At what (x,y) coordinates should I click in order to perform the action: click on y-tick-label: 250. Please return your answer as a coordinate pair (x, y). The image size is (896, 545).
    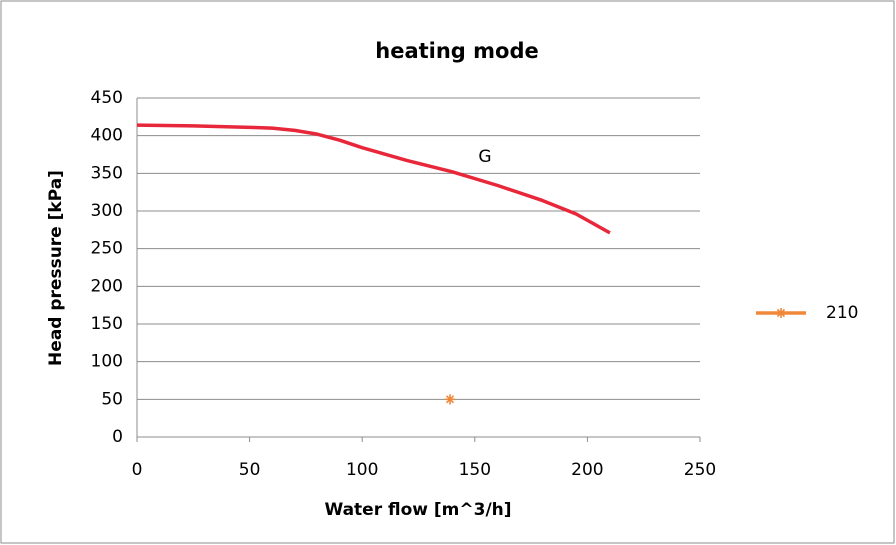
    Looking at the image, I should click on (107, 249).